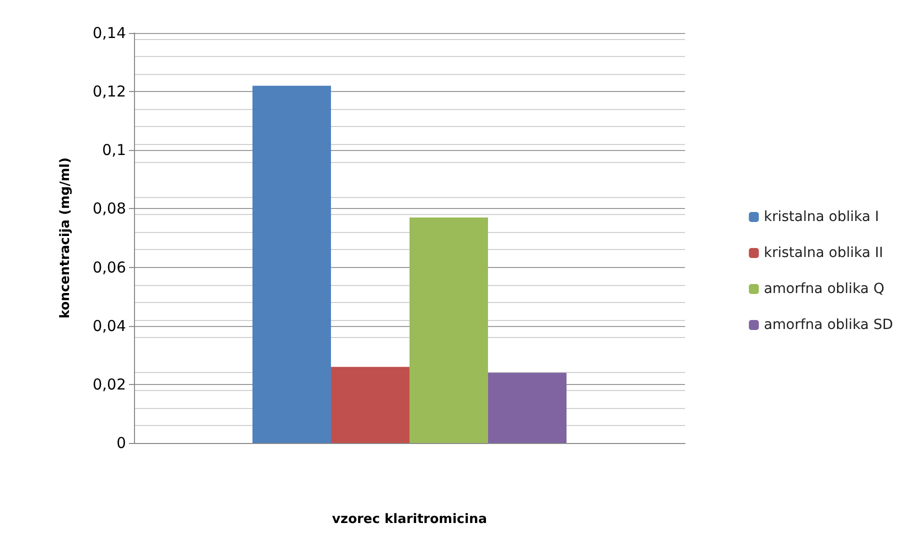  I want to click on y-tick-label: 0,14, so click(109, 33).